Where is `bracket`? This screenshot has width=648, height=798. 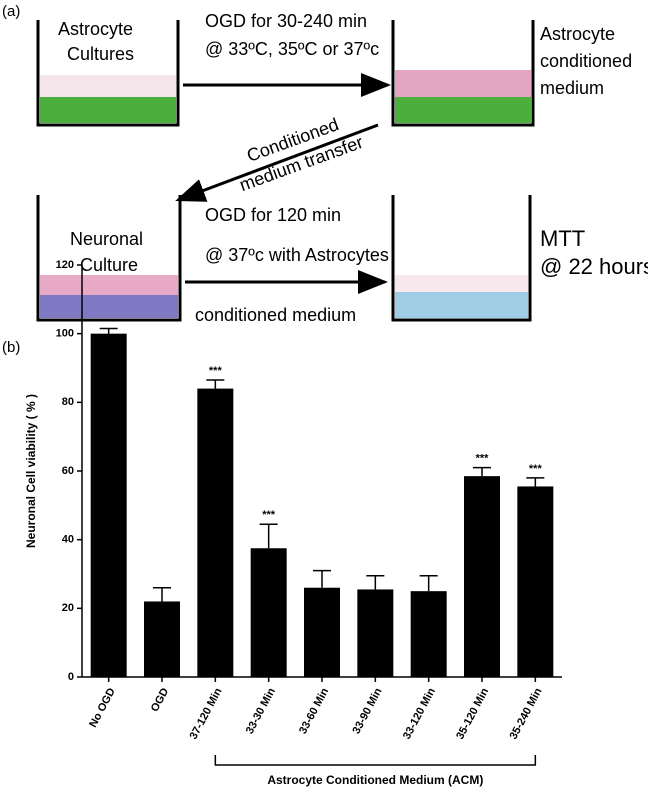
bracket is located at coordinates (375, 760).